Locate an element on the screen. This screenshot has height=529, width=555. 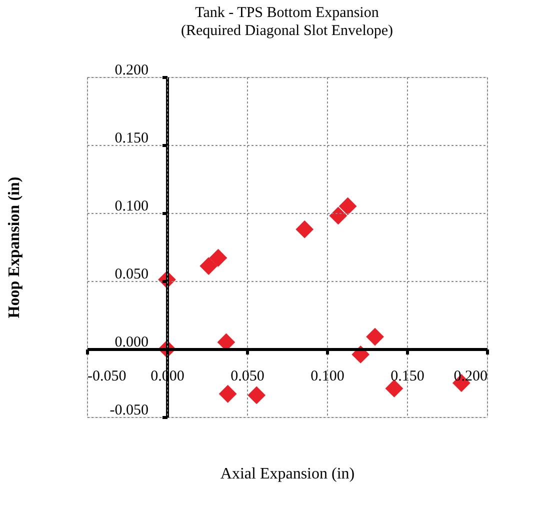
x-tick-label: 0.150 is located at coordinates (407, 376).